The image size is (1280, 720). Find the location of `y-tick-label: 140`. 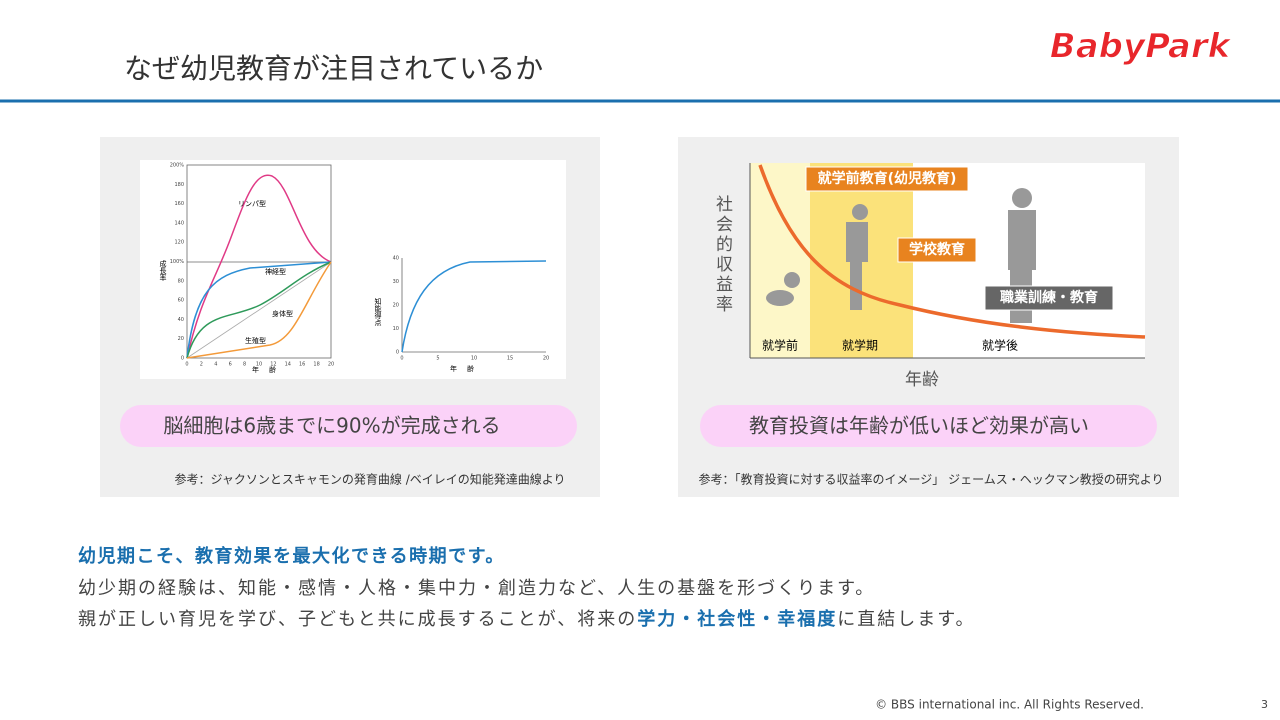

y-tick-label: 140 is located at coordinates (179, 223).